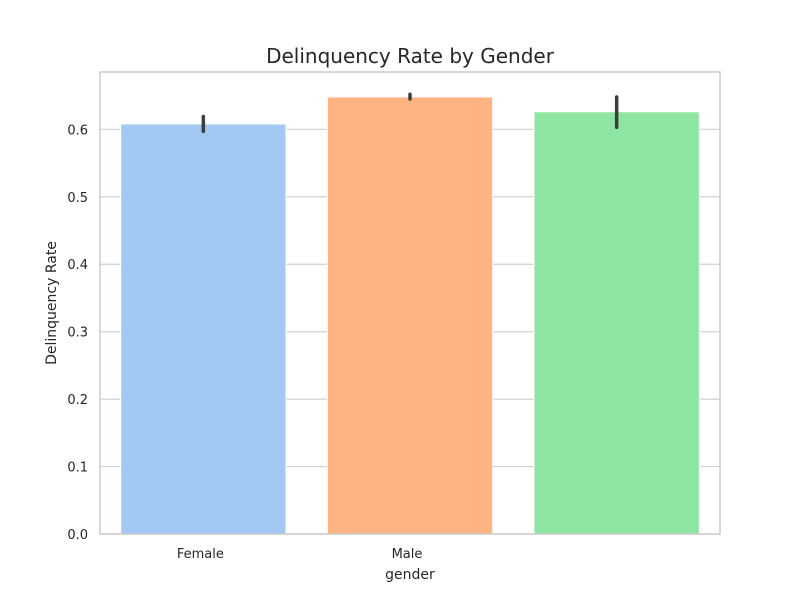  I want to click on y-tick-label: 0.1, so click(77, 468).